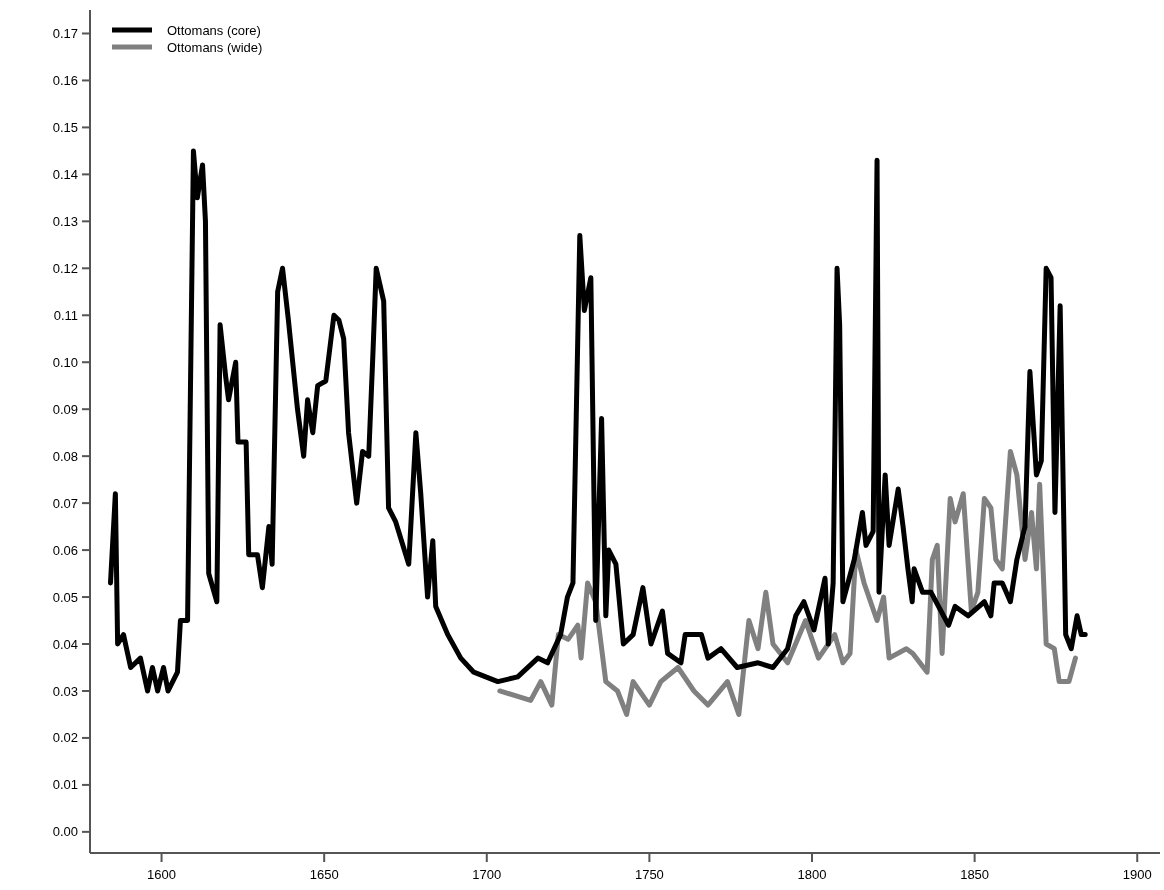 The width and height of the screenshot is (1164, 890). I want to click on legend-label: Ottomans (wide), so click(215, 47).